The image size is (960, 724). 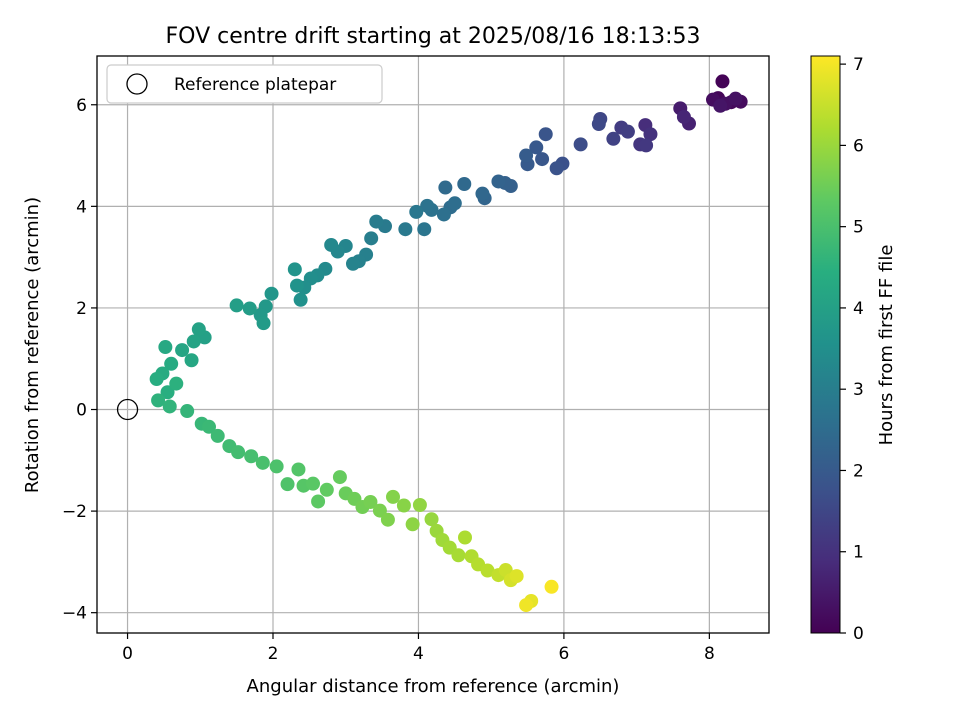 I want to click on y-axis-label: Rotation from reference (arcmin), so click(x=32, y=345).